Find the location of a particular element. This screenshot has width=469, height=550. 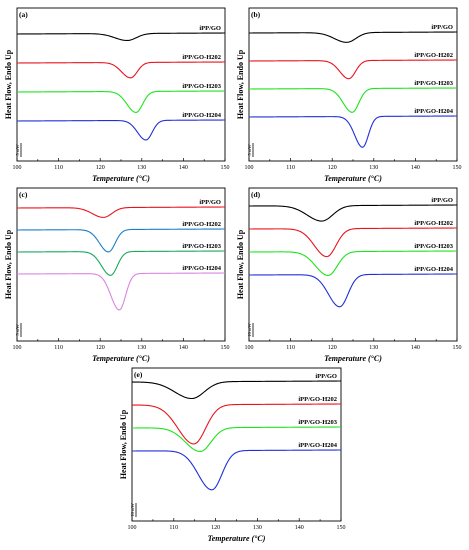

panel-label: (c) is located at coordinates (23, 194).